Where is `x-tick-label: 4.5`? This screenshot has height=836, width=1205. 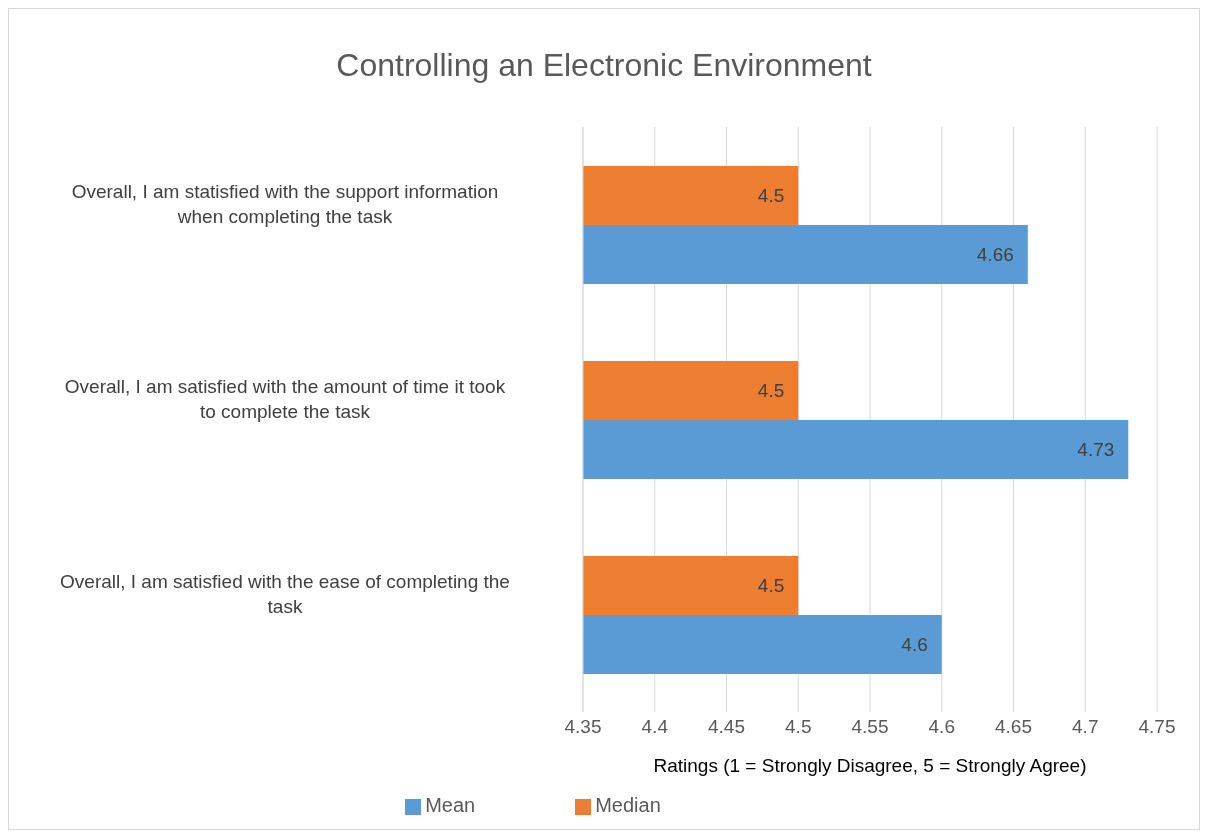
x-tick-label: 4.5 is located at coordinates (798, 727).